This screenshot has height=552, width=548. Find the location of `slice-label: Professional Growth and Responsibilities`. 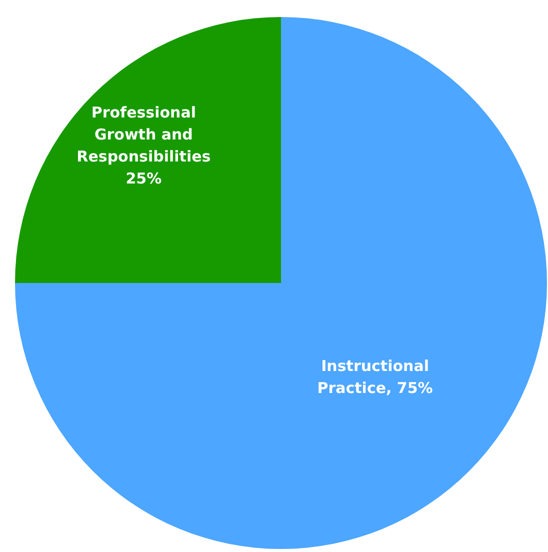

slice-label: Professional Growth and Responsibilities is located at coordinates (143, 135).